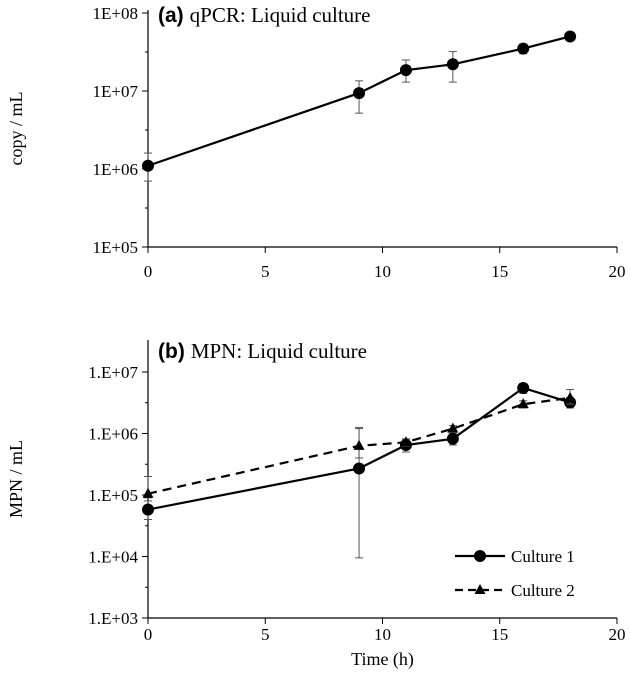  What do you see at coordinates (115, 169) in the screenshot?
I see `y-tick-label: 1E+06` at bounding box center [115, 169].